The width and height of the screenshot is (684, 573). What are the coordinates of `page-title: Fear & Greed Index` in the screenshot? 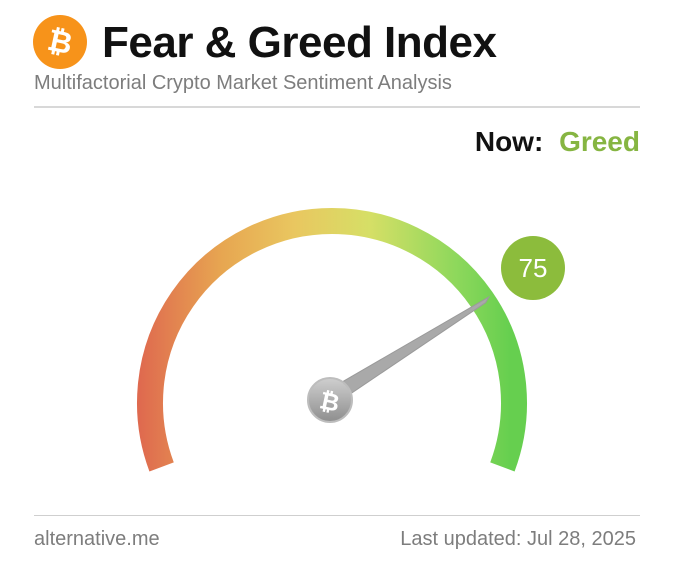 It's located at (299, 42).